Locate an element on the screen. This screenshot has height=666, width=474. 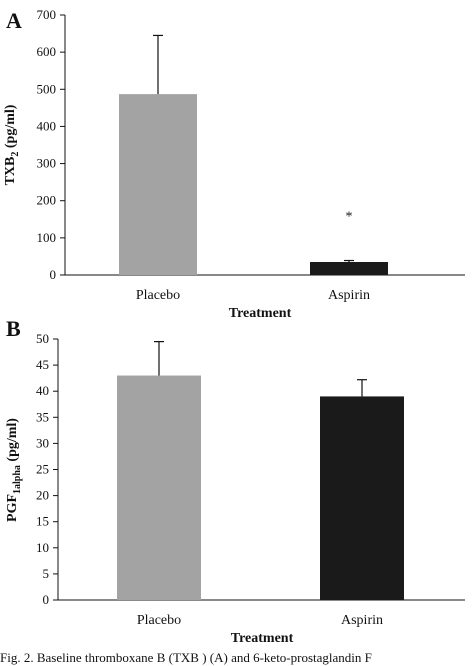
y-axis-title-a: TXB2 (pg/ml) is located at coordinates (12, 144).